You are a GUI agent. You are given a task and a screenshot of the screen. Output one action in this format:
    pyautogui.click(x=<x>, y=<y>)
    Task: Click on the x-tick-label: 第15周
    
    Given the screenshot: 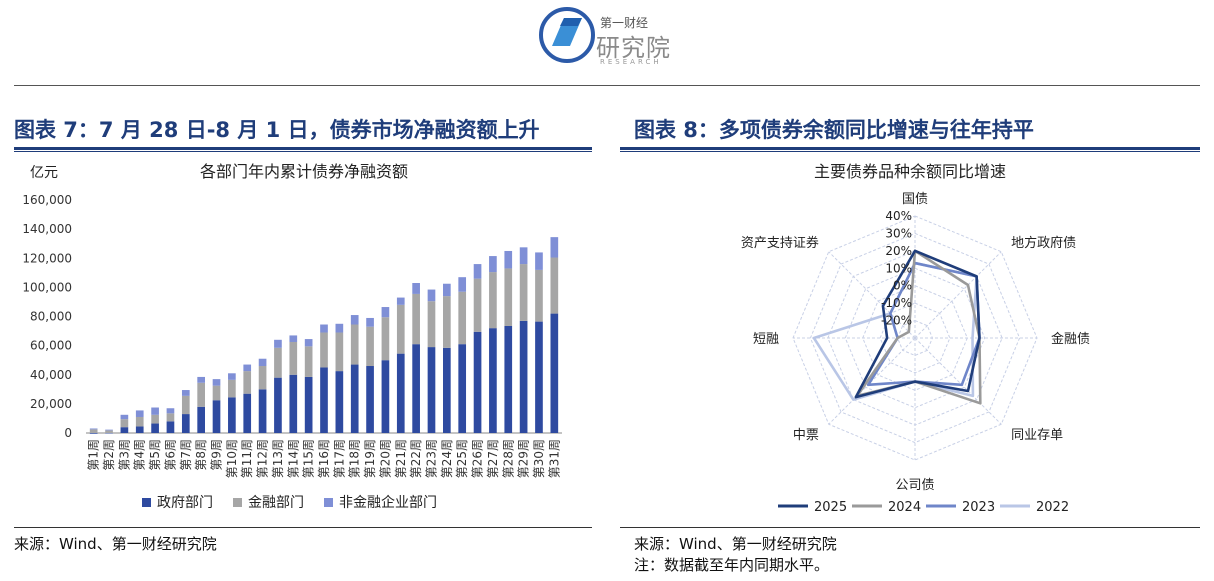 What is the action you would take?
    pyautogui.click(x=309, y=458)
    